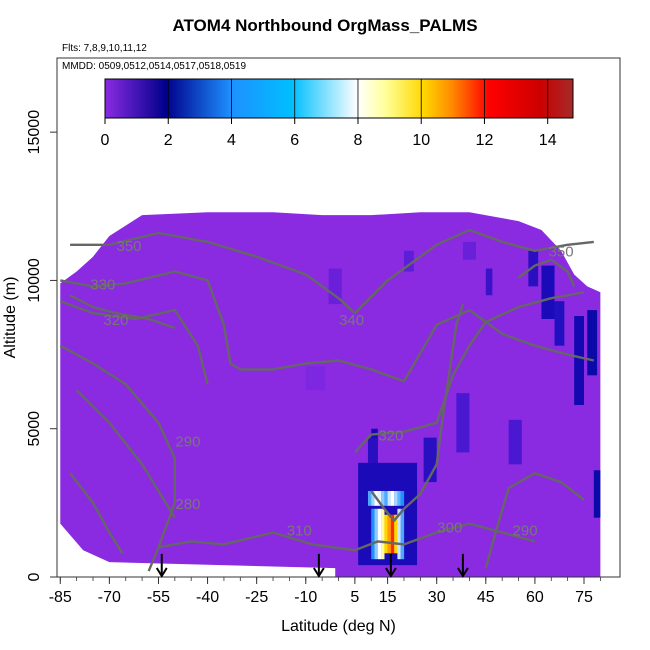 The height and width of the screenshot is (650, 650). What do you see at coordinates (256, 597) in the screenshot?
I see `x-tick-label: -25` at bounding box center [256, 597].